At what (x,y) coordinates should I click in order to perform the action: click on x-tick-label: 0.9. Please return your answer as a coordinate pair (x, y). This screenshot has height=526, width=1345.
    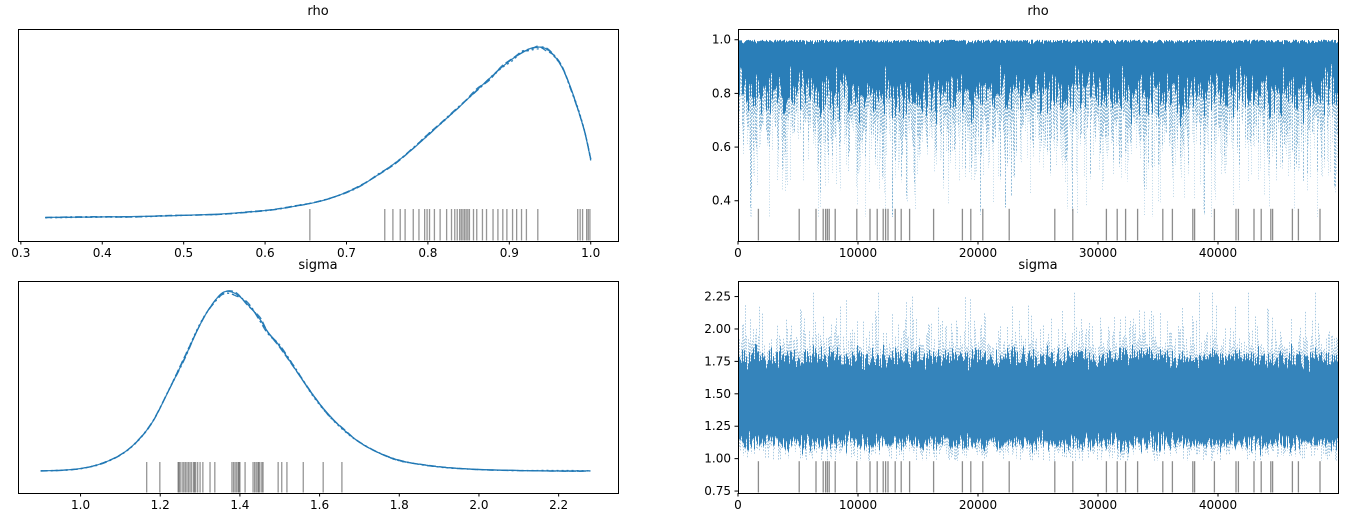
    Looking at the image, I should click on (509, 253).